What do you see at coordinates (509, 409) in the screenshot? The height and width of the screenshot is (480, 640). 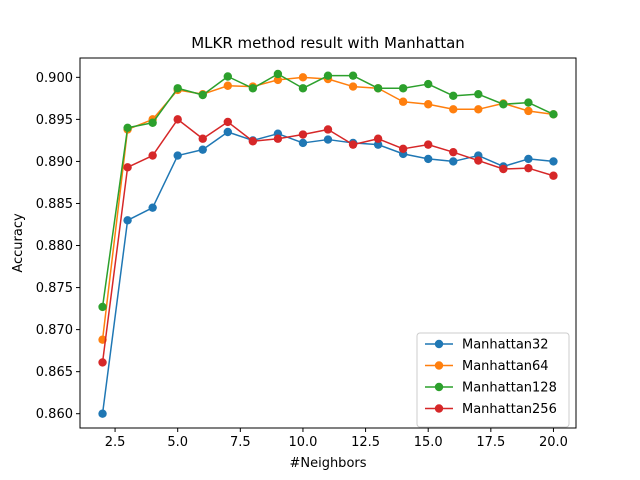 I see `legend-label: Manhattan256` at bounding box center [509, 409].